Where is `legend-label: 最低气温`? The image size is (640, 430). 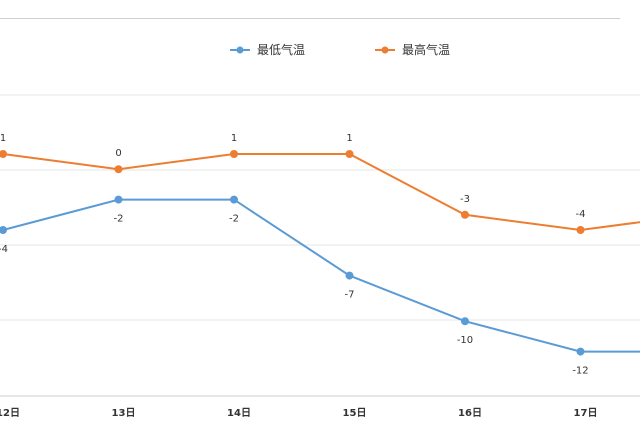 legend-label: 最低气温 is located at coordinates (281, 49).